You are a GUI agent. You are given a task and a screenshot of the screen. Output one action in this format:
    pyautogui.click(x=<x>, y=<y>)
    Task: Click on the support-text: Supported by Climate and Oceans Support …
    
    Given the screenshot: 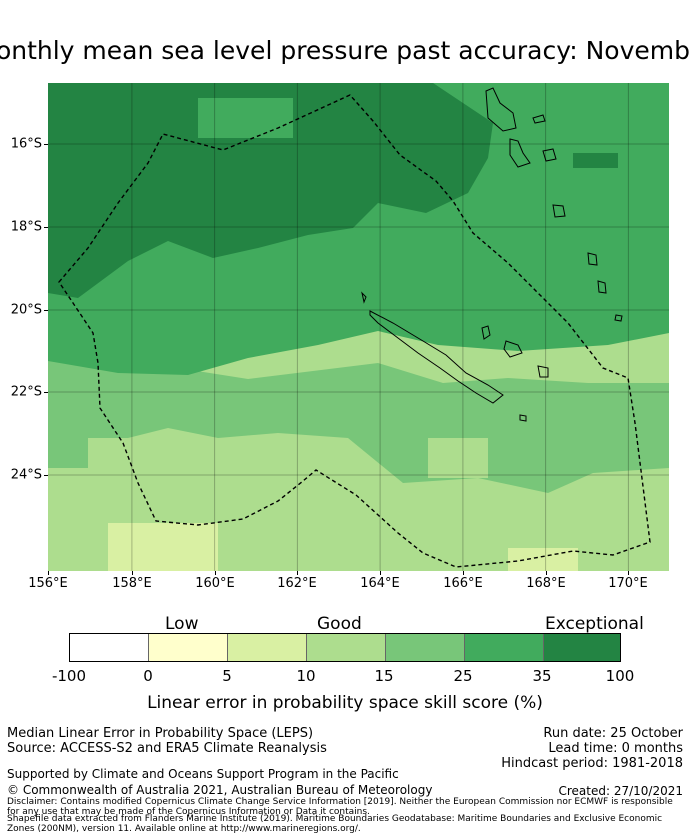 What is the action you would take?
    pyautogui.click(x=203, y=774)
    